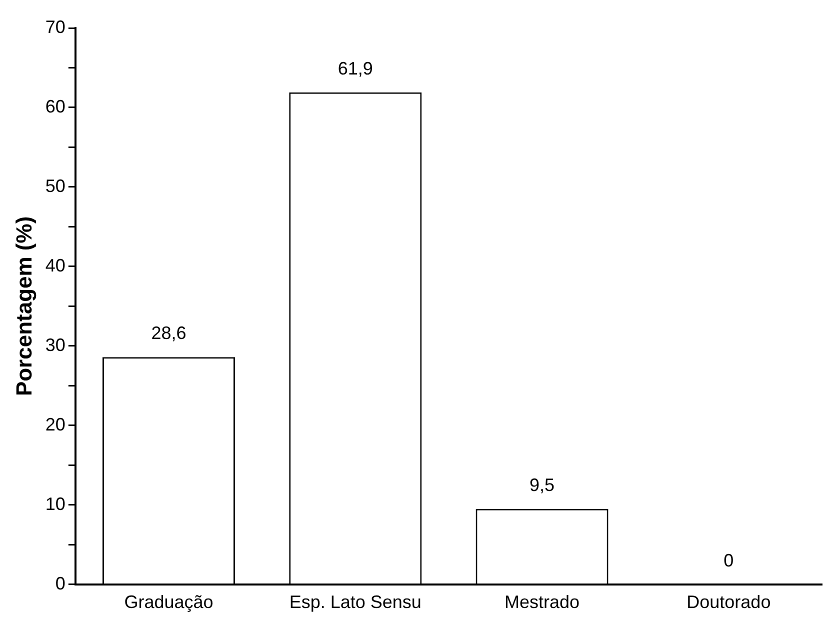  What do you see at coordinates (729, 560) in the screenshot?
I see `data-label: 0` at bounding box center [729, 560].